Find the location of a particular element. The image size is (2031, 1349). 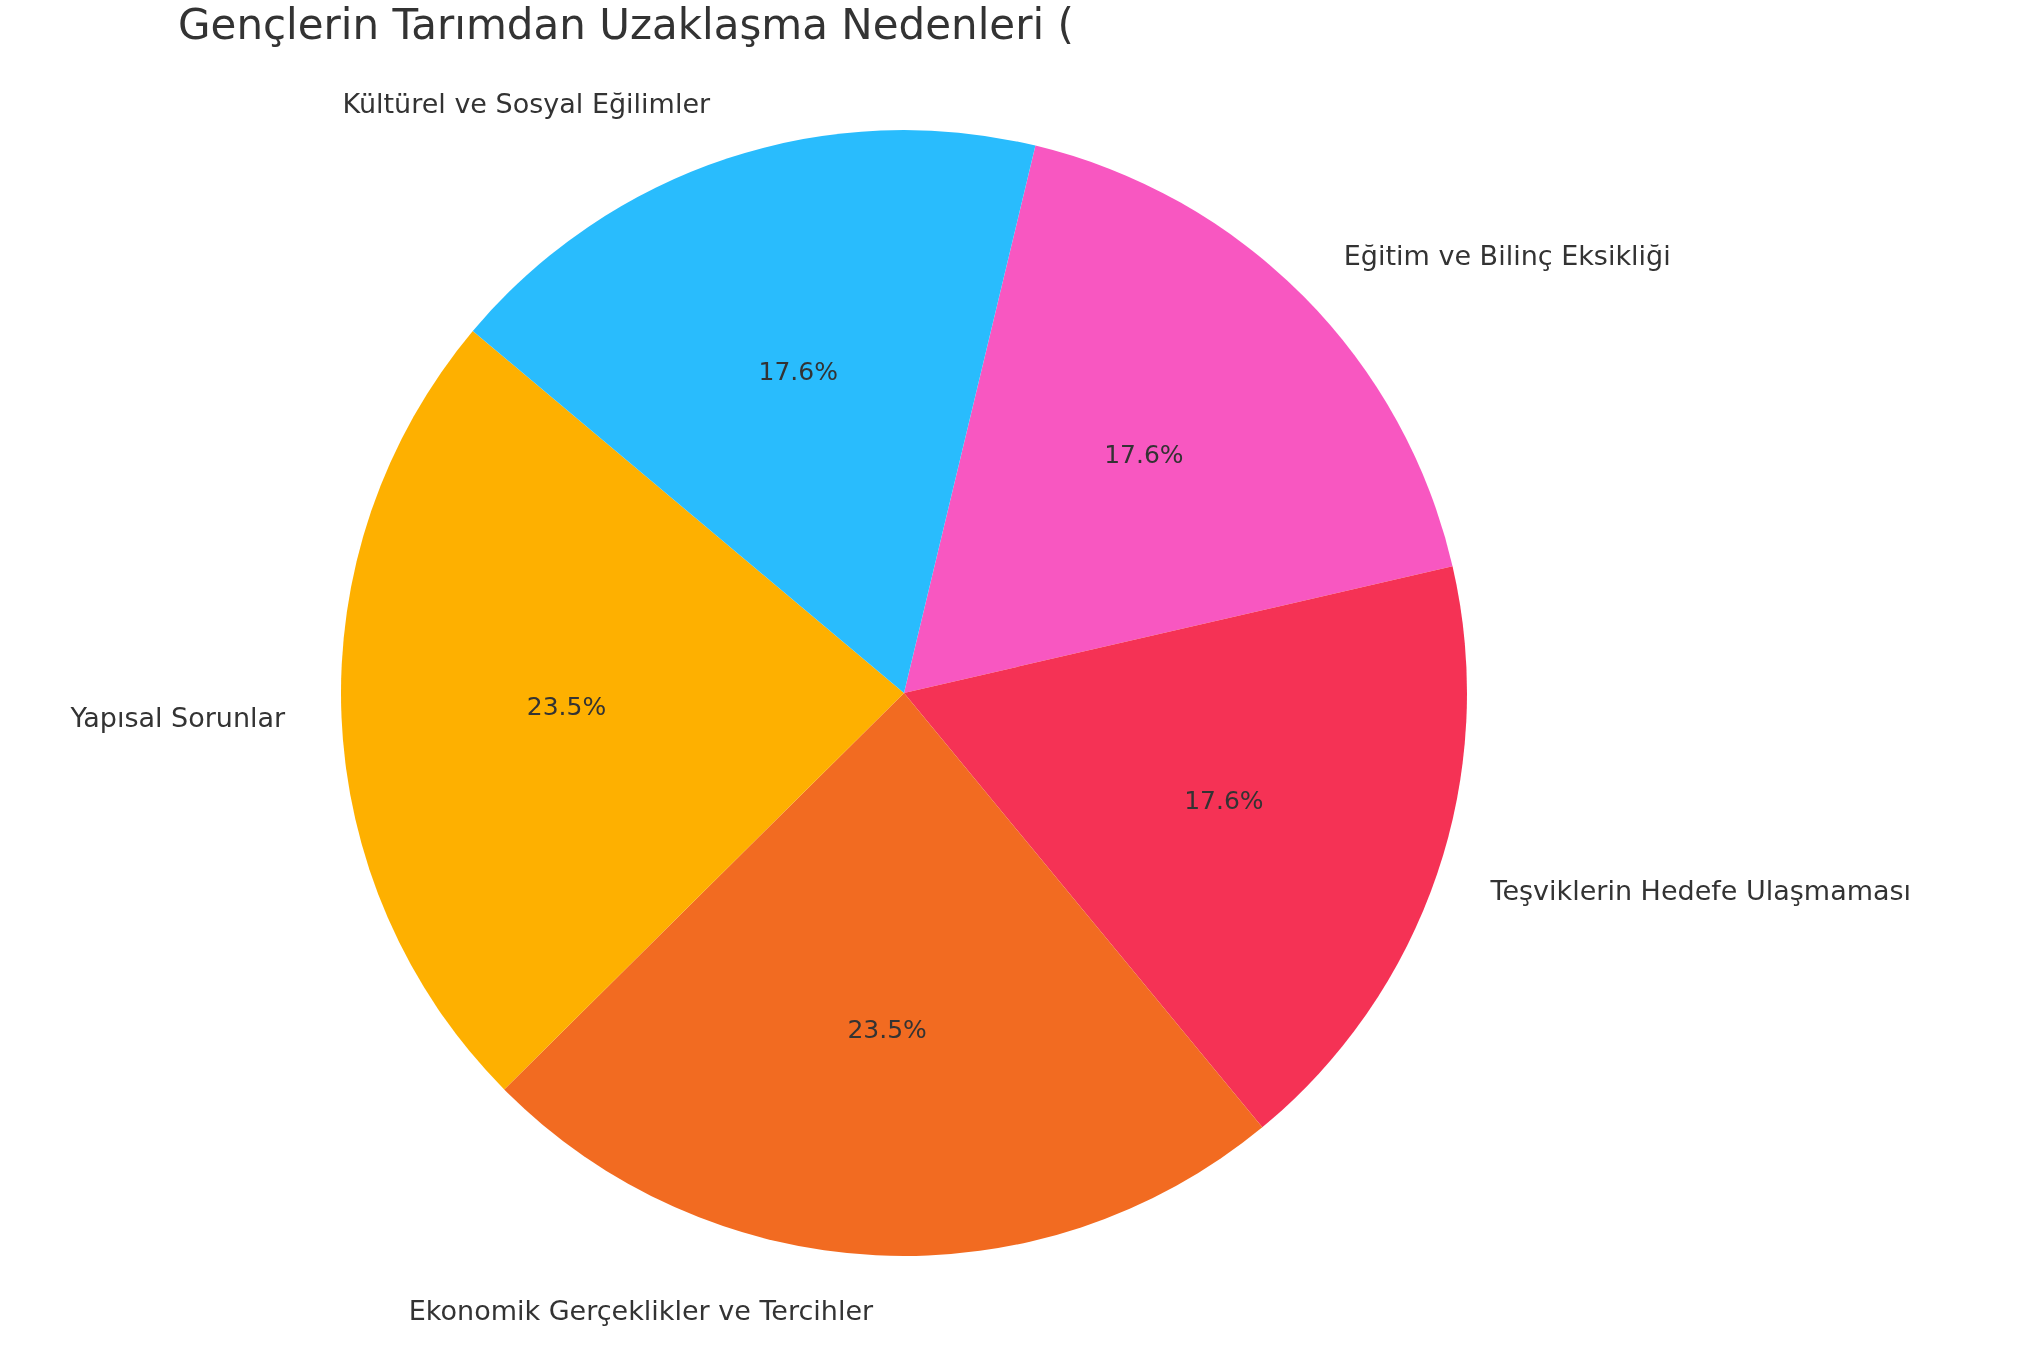

pie-slice is located at coordinates (754, 411).